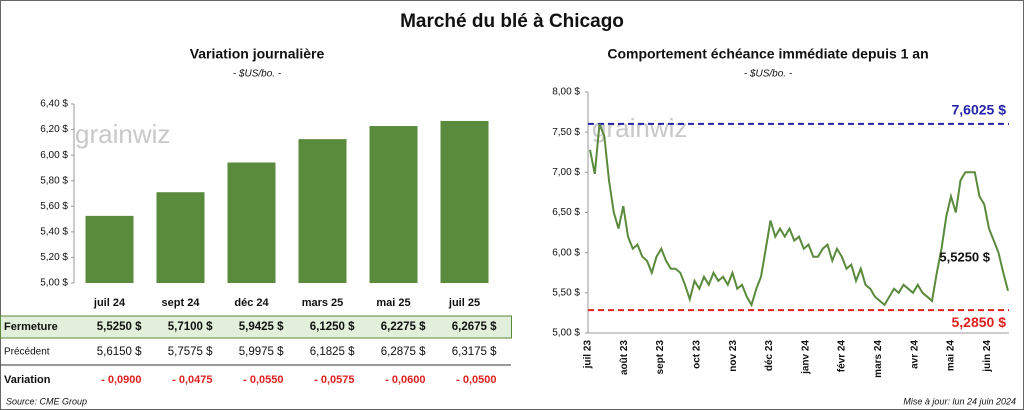  What do you see at coordinates (393, 303) in the screenshot?
I see `x-tick-label: mai 25` at bounding box center [393, 303].